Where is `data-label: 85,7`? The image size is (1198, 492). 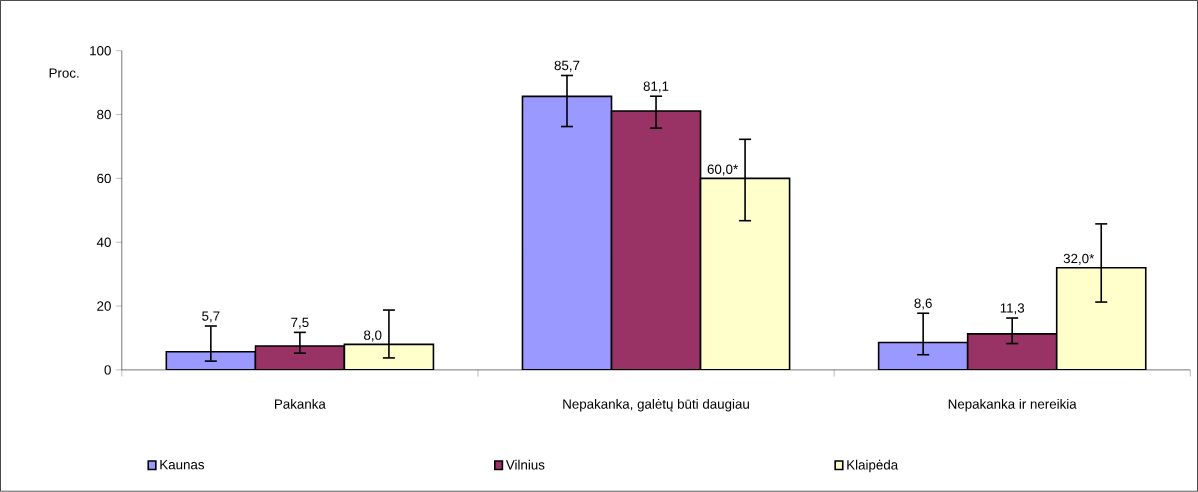
data-label: 85,7 is located at coordinates (567, 66).